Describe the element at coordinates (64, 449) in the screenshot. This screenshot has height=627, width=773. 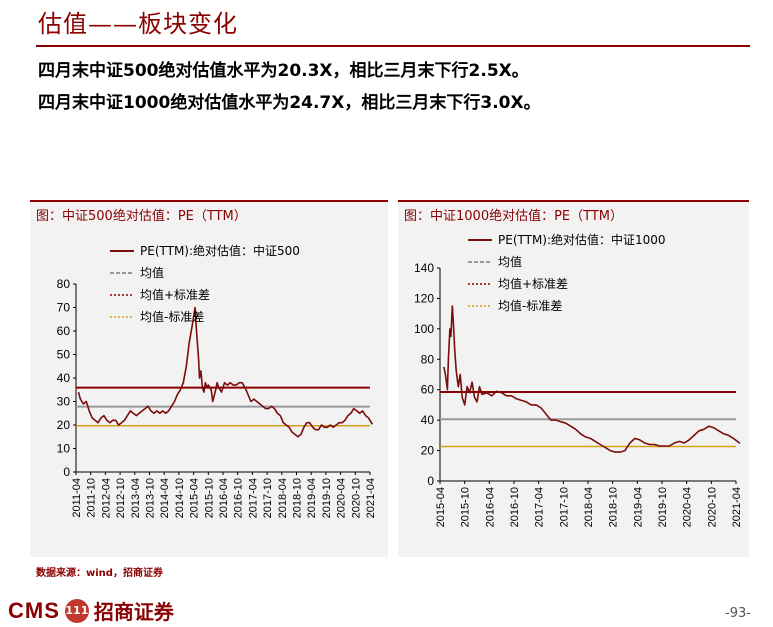
I see `y-tick-label: 10` at that location.